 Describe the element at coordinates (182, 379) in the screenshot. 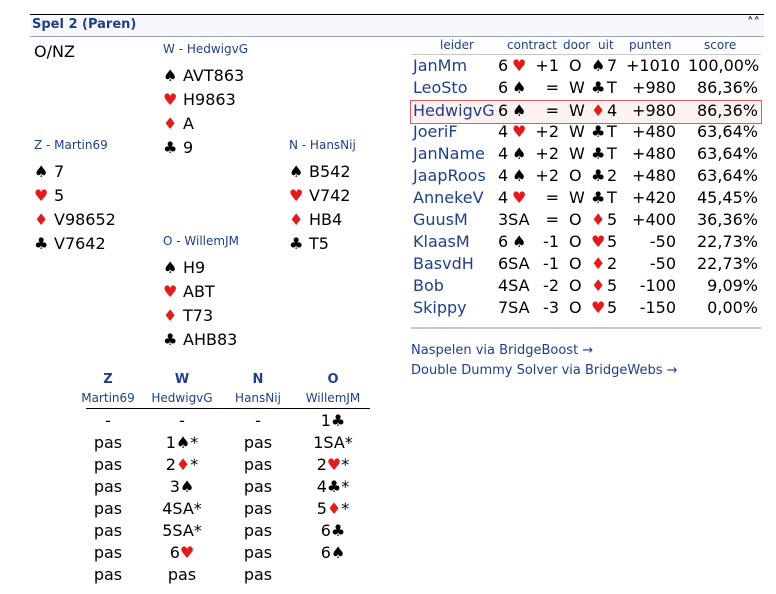

I see `bidding-header-direction: W` at that location.